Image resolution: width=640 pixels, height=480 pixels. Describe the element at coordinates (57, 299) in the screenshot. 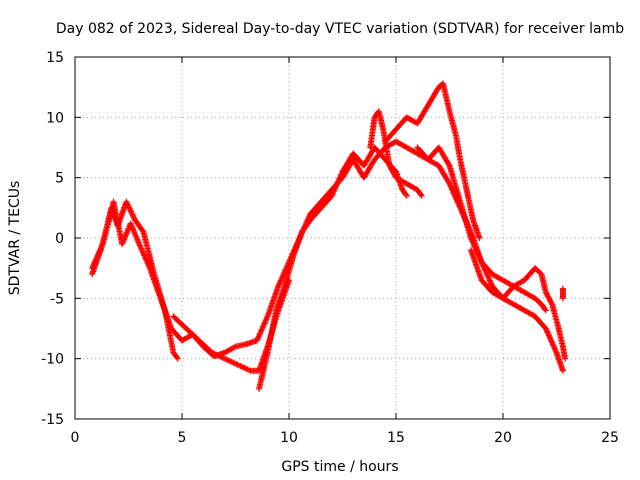

I see `y-tick-label: -5` at that location.